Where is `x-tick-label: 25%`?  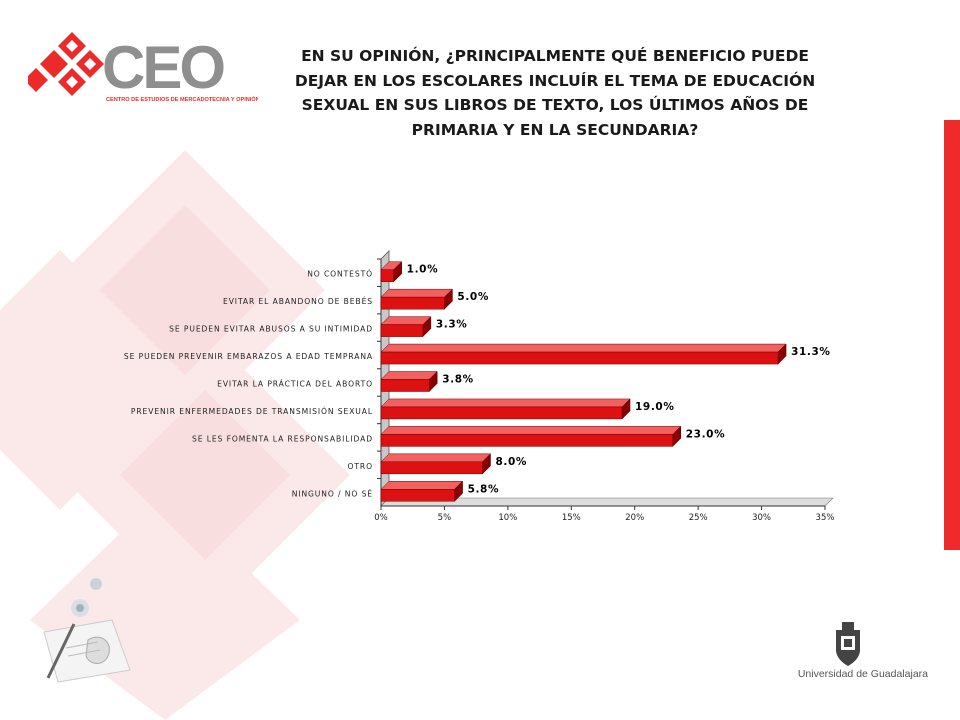
x-tick-label: 25% is located at coordinates (698, 518).